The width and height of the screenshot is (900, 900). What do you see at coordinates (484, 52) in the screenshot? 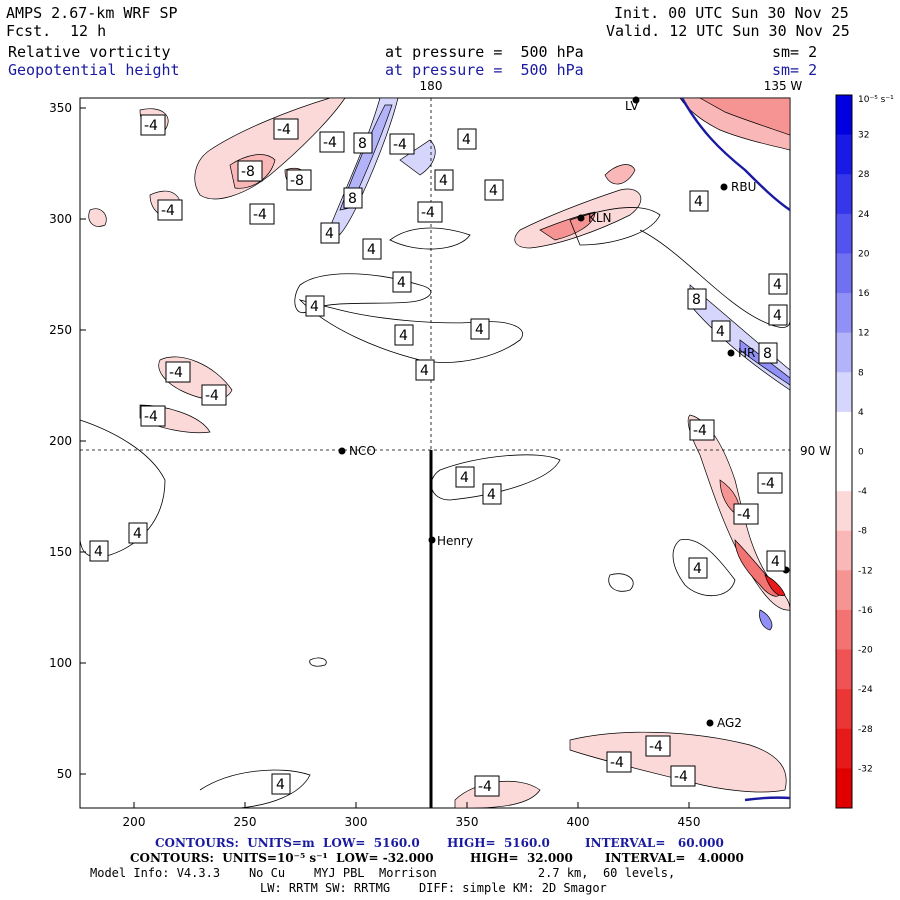
I see `field1-pressure: at pressure = 500 hPa` at bounding box center [484, 52].